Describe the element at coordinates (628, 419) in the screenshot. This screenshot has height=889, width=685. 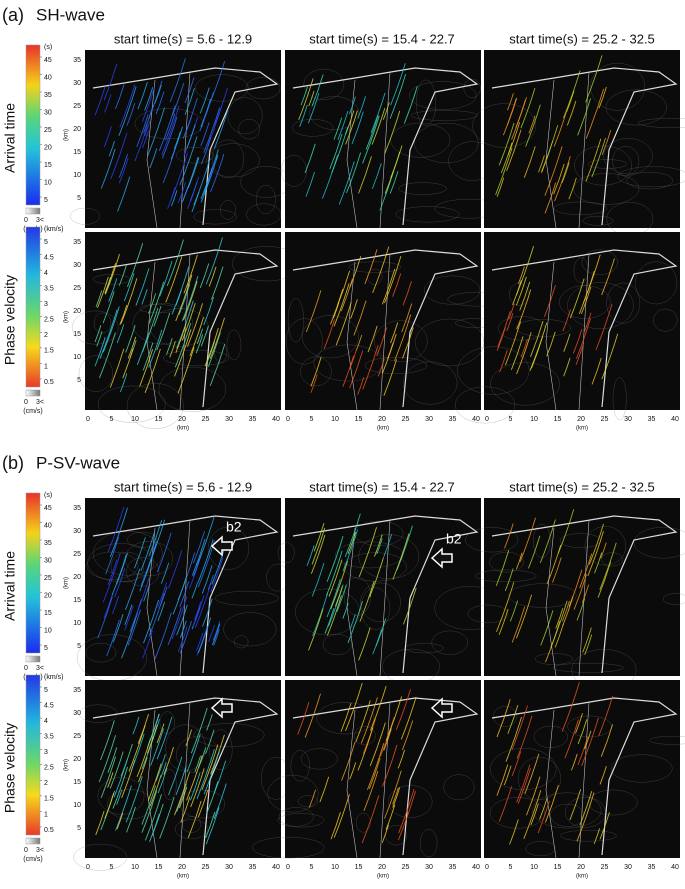
I see `x-tick-label: 30` at that location.